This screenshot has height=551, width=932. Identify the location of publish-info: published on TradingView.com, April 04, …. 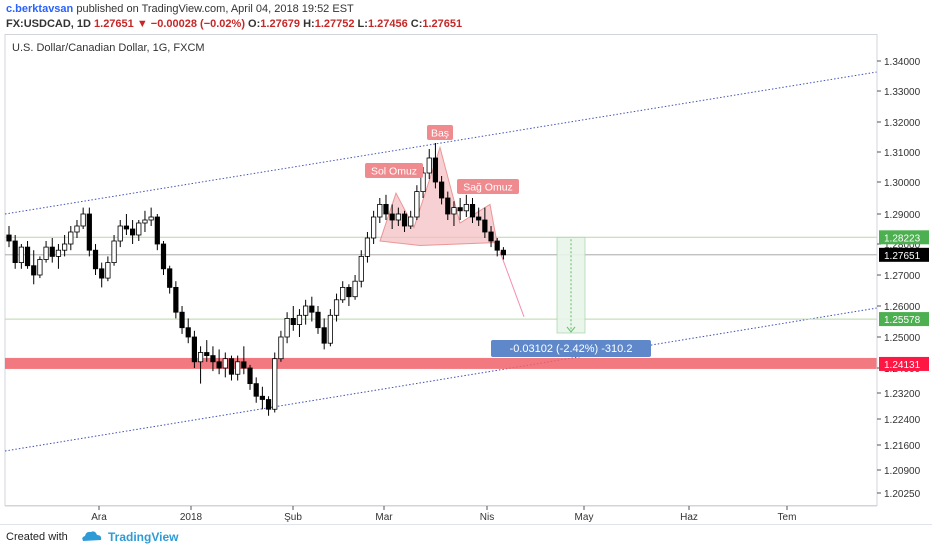
(215, 9).